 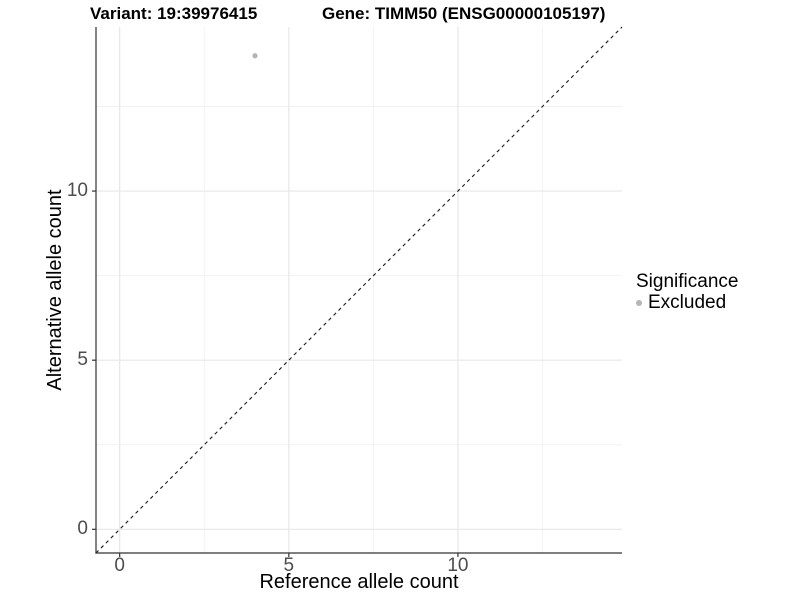 What do you see at coordinates (77, 191) in the screenshot?
I see `y-tick-label: 10` at bounding box center [77, 191].